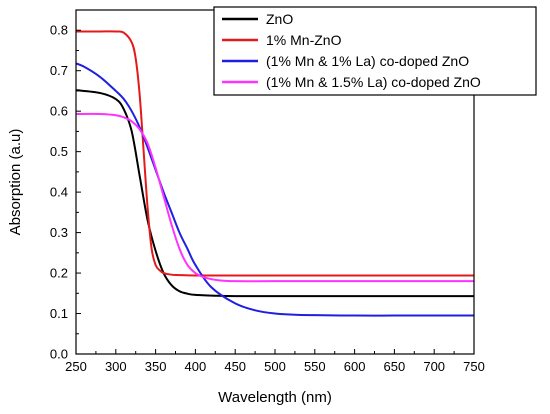 The width and height of the screenshot is (550, 414). Describe the element at coordinates (434, 366) in the screenshot. I see `x-tick-label: 700` at that location.